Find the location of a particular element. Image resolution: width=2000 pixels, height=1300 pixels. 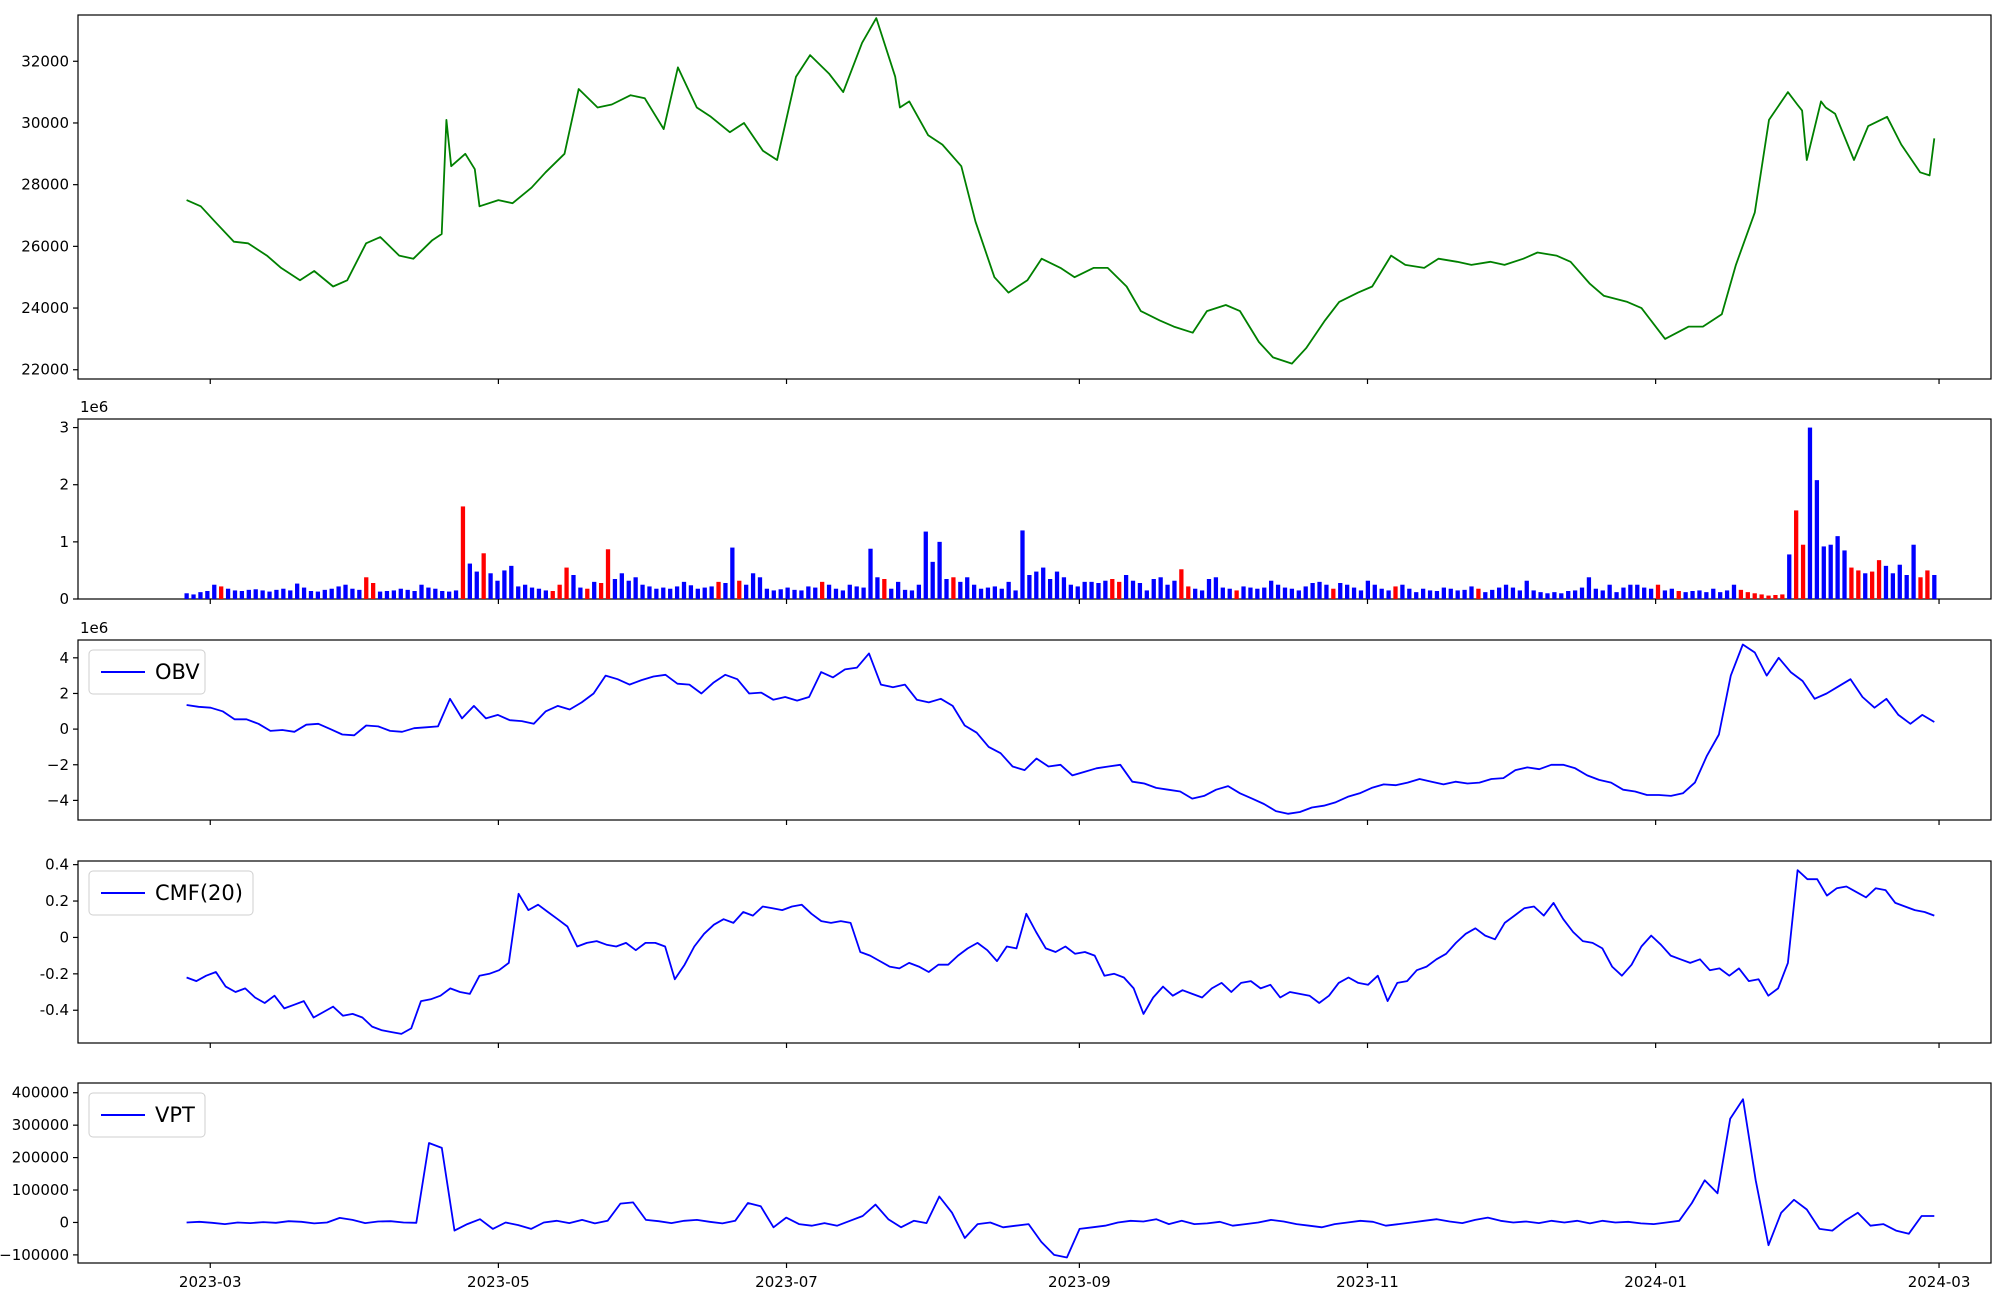

y-tick-label: 0 is located at coordinates (64, 1222).